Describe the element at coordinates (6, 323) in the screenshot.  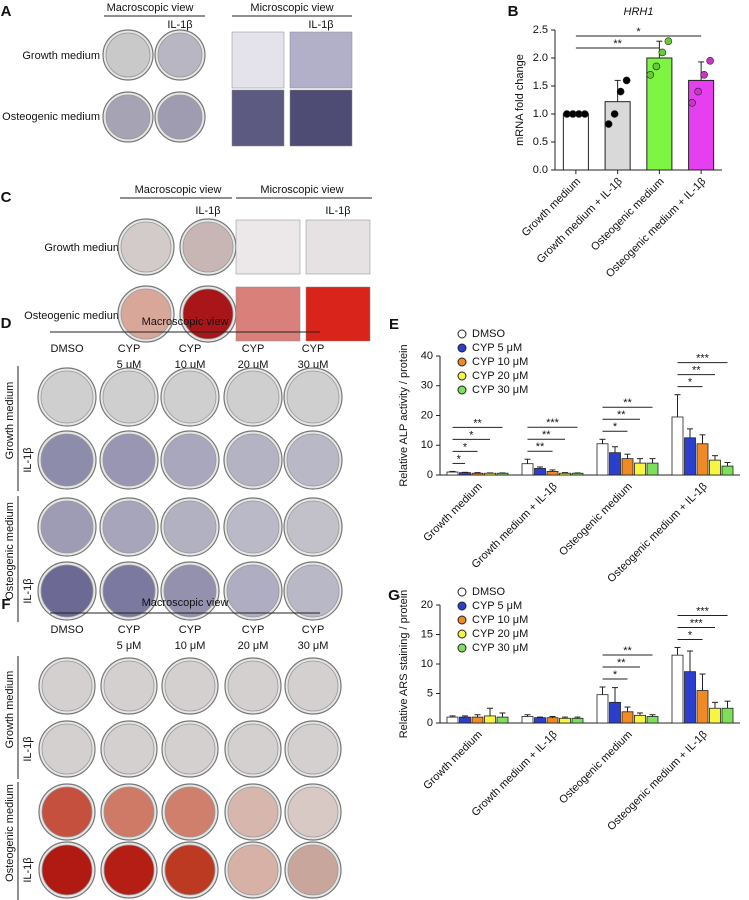
I see `panel-label: D` at that location.